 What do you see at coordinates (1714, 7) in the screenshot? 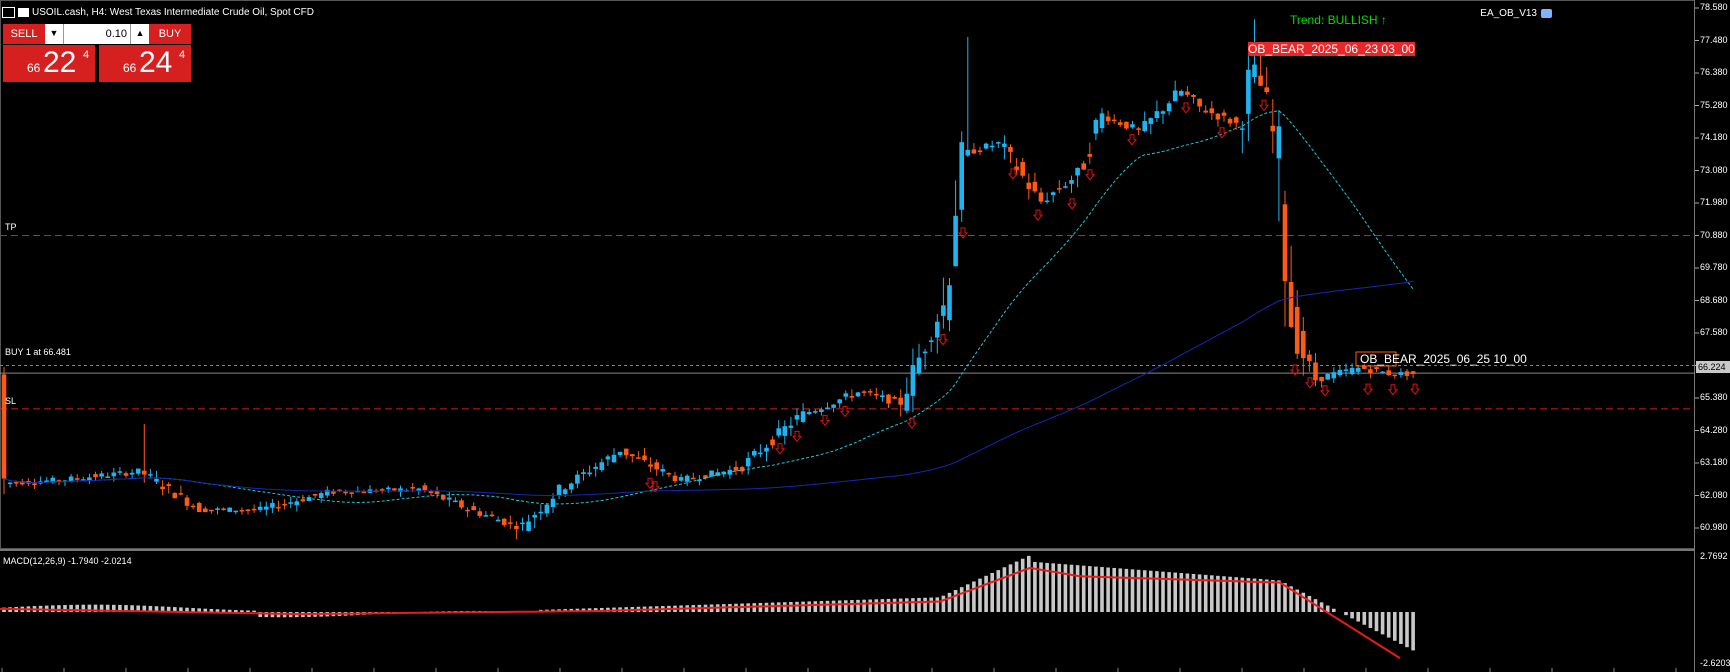
I see `price-tick-label: 78.580` at bounding box center [1714, 7].